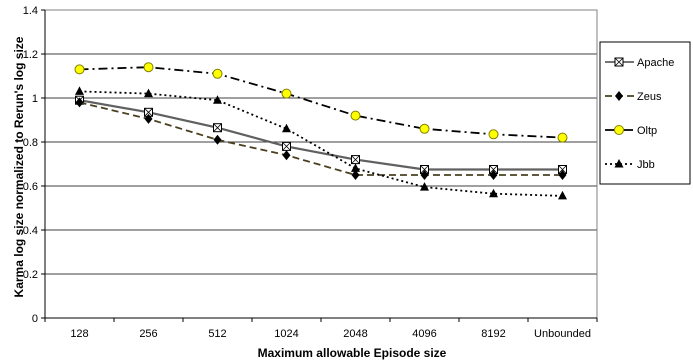 The image size is (693, 364). I want to click on y-tick-label-3: 0.6, so click(30, 187).